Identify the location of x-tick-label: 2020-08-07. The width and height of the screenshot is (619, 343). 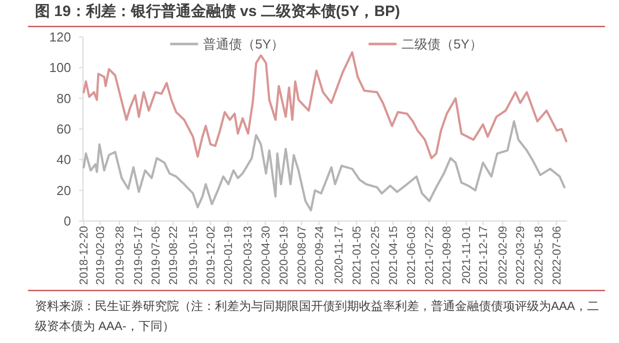
(302, 255).